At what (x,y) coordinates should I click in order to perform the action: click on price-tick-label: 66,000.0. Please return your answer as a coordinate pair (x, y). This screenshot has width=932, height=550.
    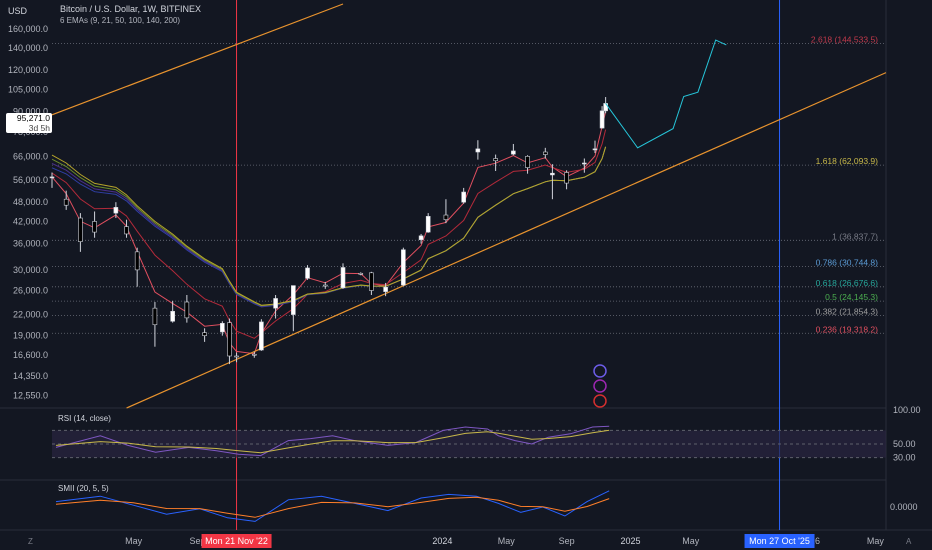
    Looking at the image, I should click on (30, 156).